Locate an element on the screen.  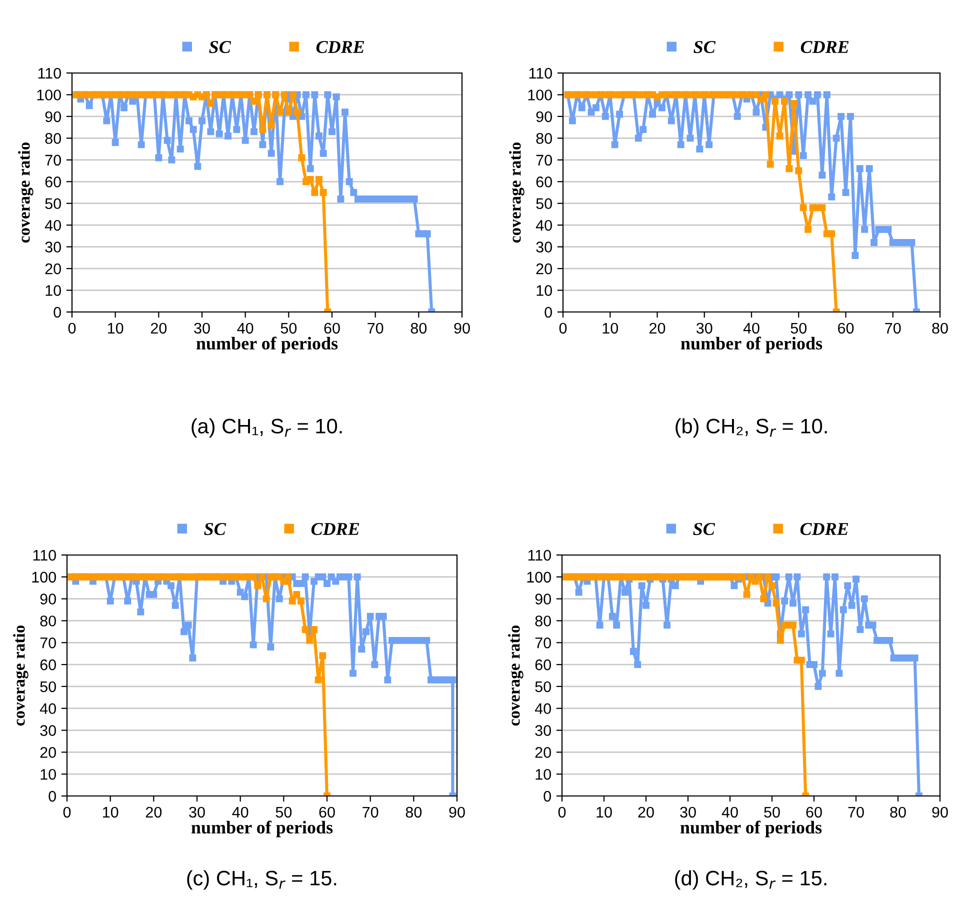
text: (c) CH₁, S$_{r}$ = 15. is located at coordinates (261, 880).